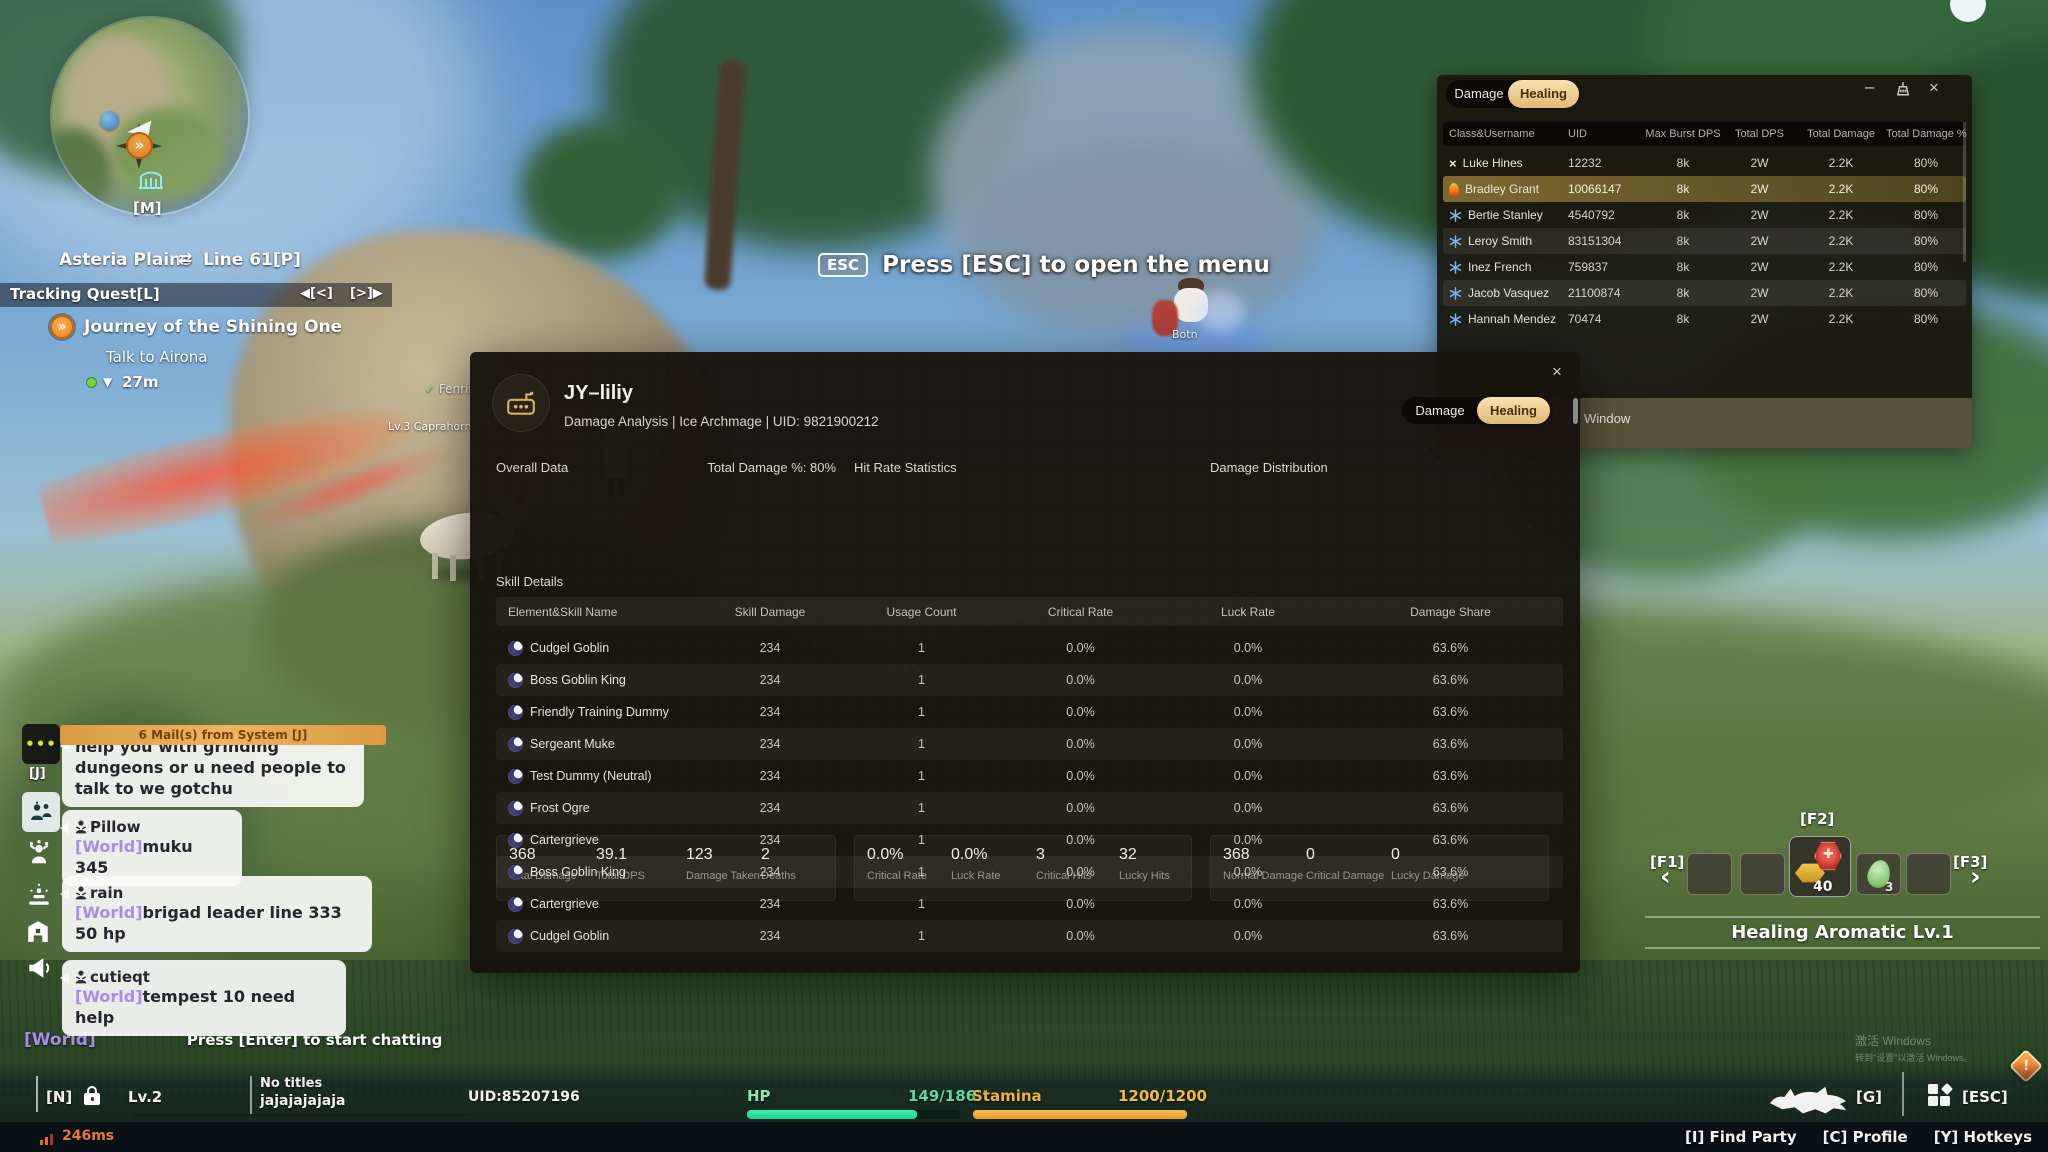 The width and height of the screenshot is (2048, 1152). I want to click on broom-icon, so click(1903, 89).